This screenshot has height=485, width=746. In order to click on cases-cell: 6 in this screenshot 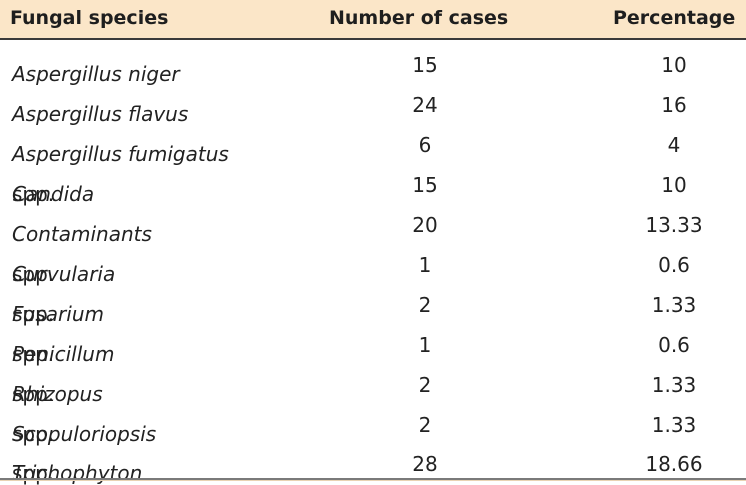, I will do `click(425, 145)`.